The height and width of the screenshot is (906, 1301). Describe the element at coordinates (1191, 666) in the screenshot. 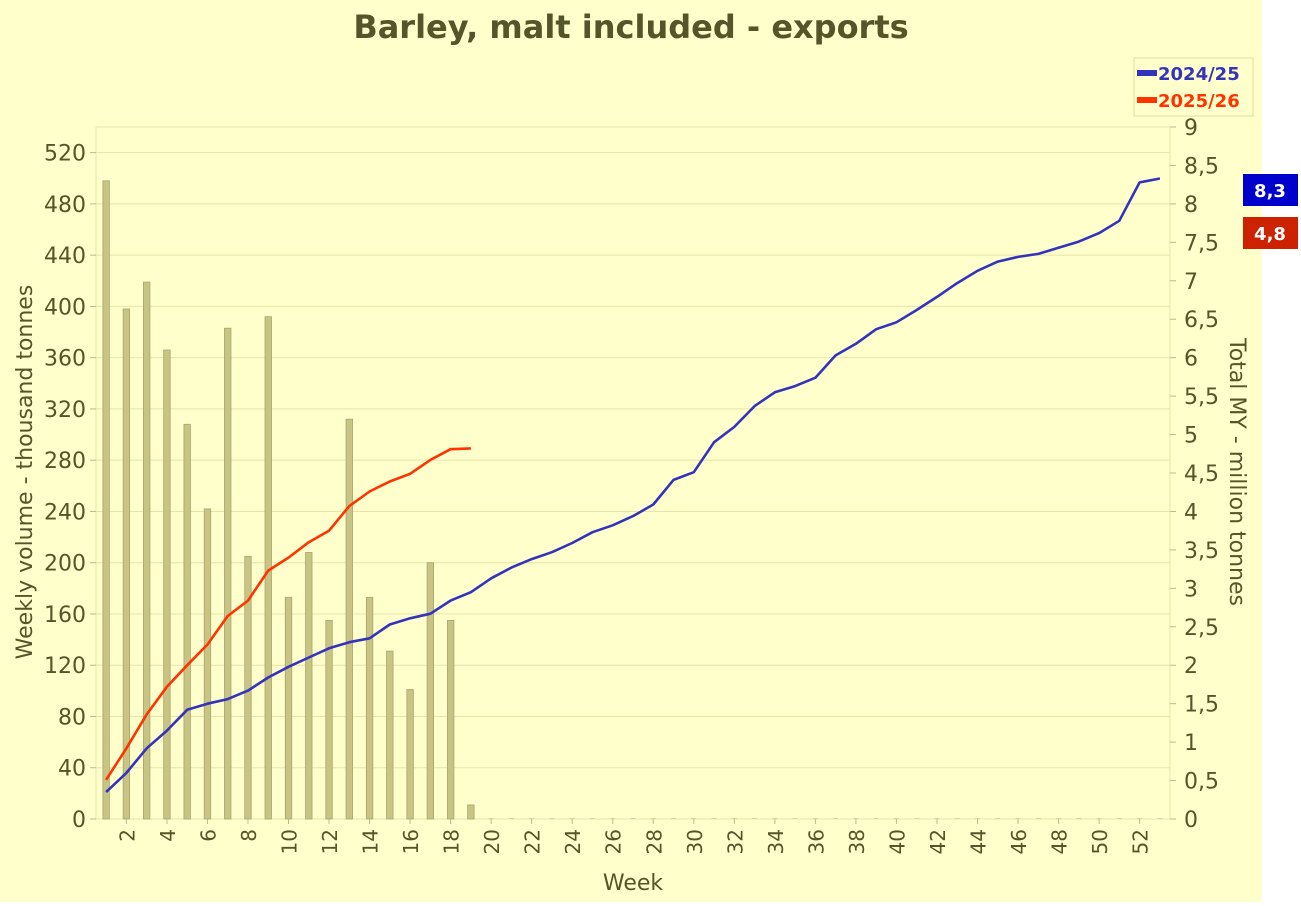

I see `y-right-tick-label: 2` at that location.